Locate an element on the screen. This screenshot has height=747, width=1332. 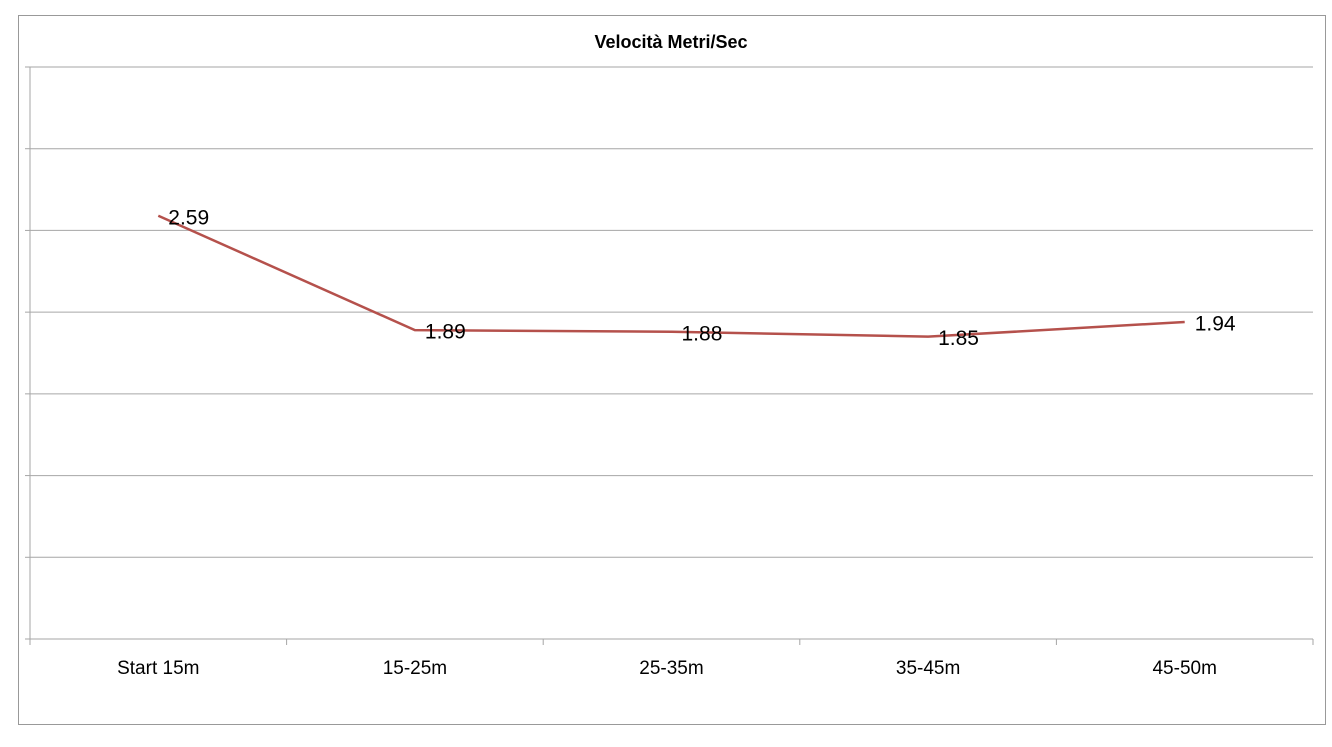
data-label: 2.59 is located at coordinates (188, 217).